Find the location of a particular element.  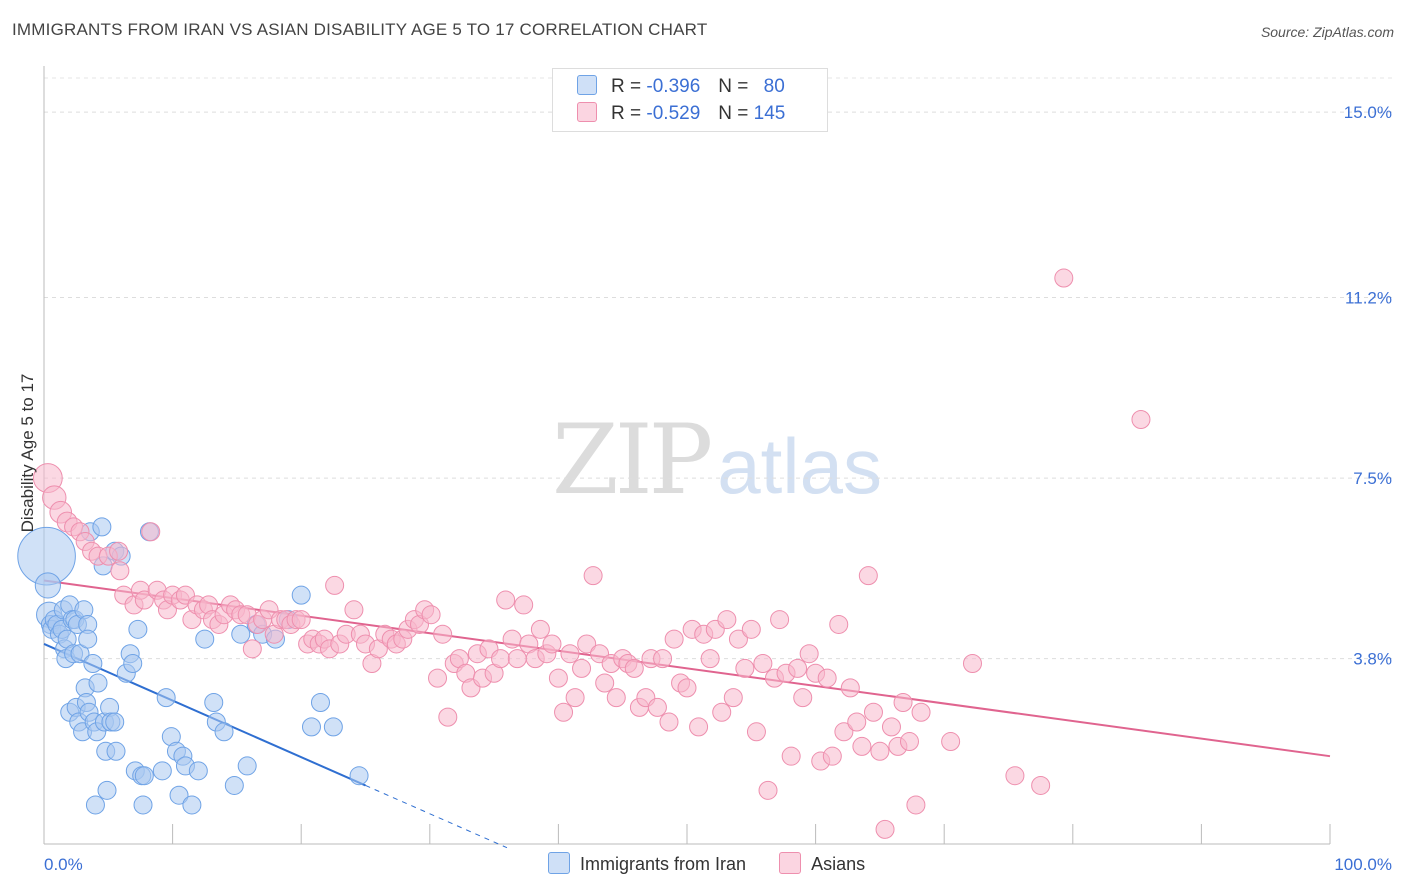

legend-item-iran: Immigrants from Iran is located at coordinates (647, 863).